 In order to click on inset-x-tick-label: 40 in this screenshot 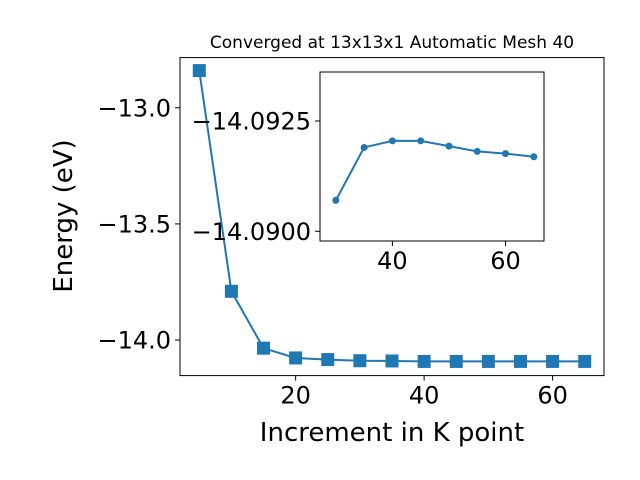, I will do `click(392, 261)`.